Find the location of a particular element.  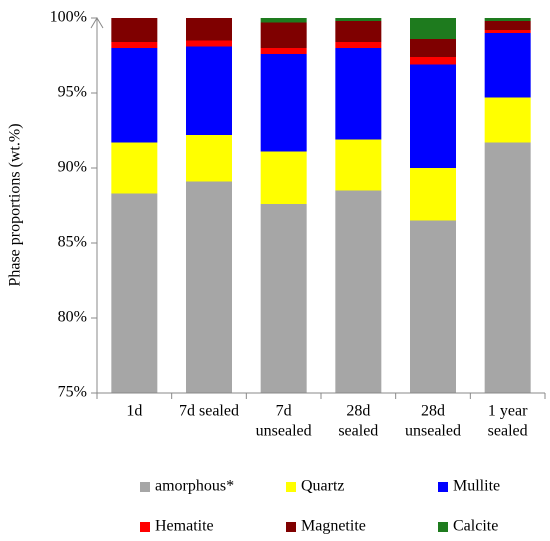

y-tick-label: 100% is located at coordinates (68, 17).